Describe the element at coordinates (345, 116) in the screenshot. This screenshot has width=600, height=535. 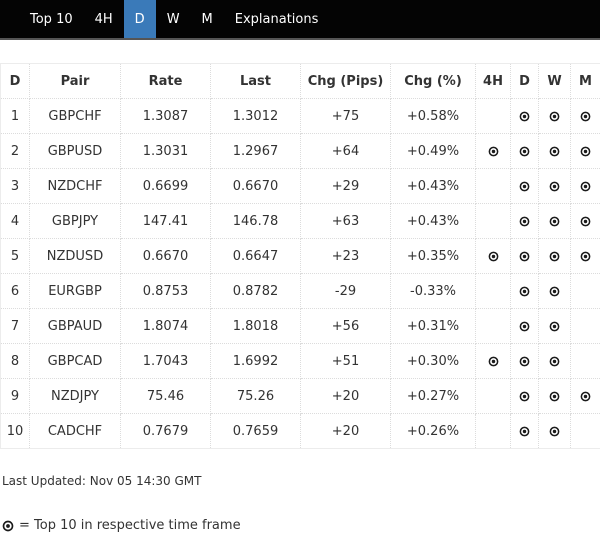
I see `chg-pips-cell: +75` at that location.